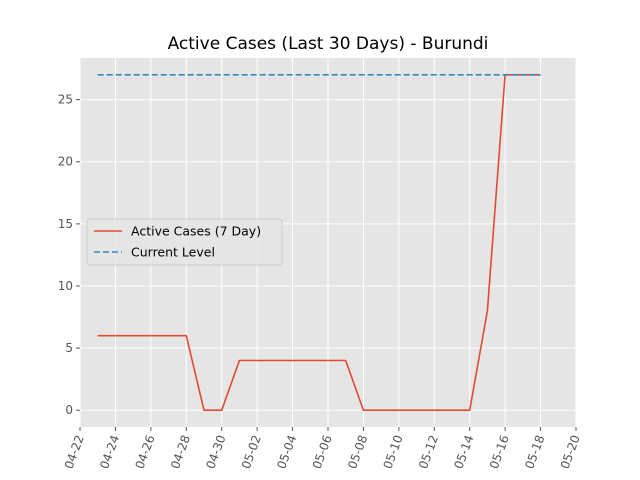 The width and height of the screenshot is (640, 480). Describe the element at coordinates (428, 452) in the screenshot. I see `x-tick-label: 05-12` at that location.